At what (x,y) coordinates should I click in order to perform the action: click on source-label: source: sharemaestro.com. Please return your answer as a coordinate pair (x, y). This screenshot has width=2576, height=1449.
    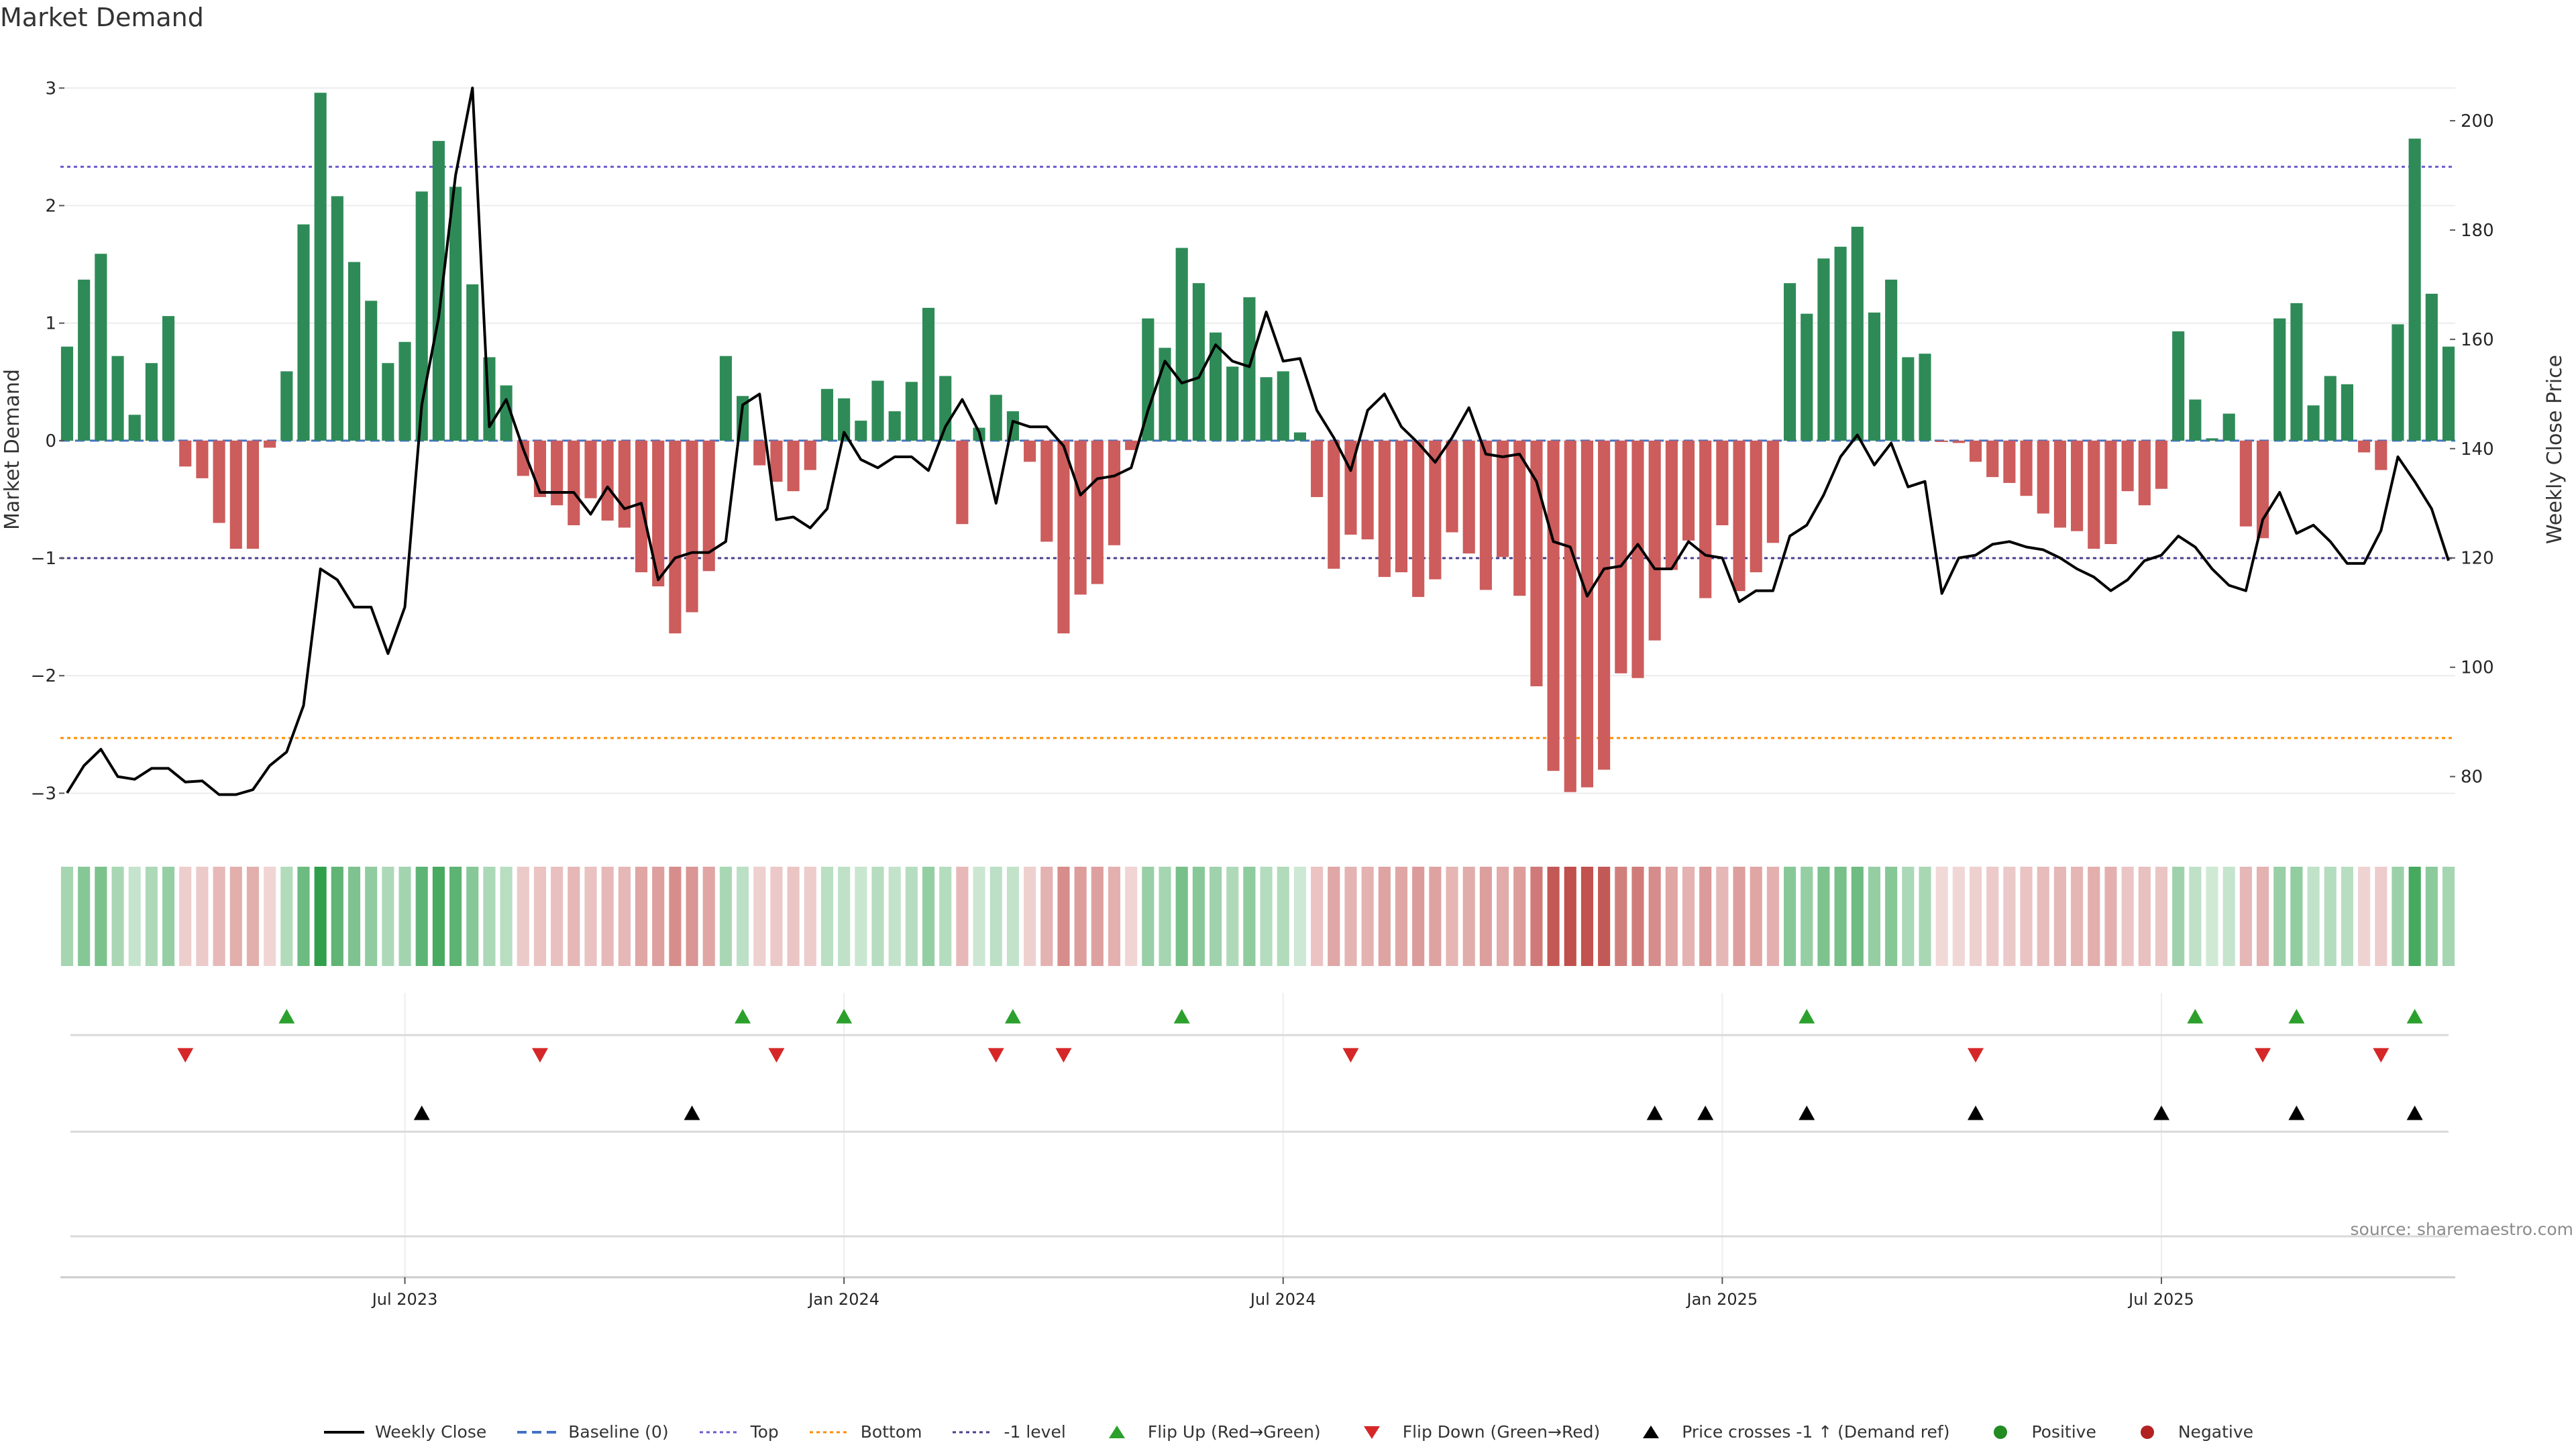
    Looking at the image, I should click on (2462, 1229).